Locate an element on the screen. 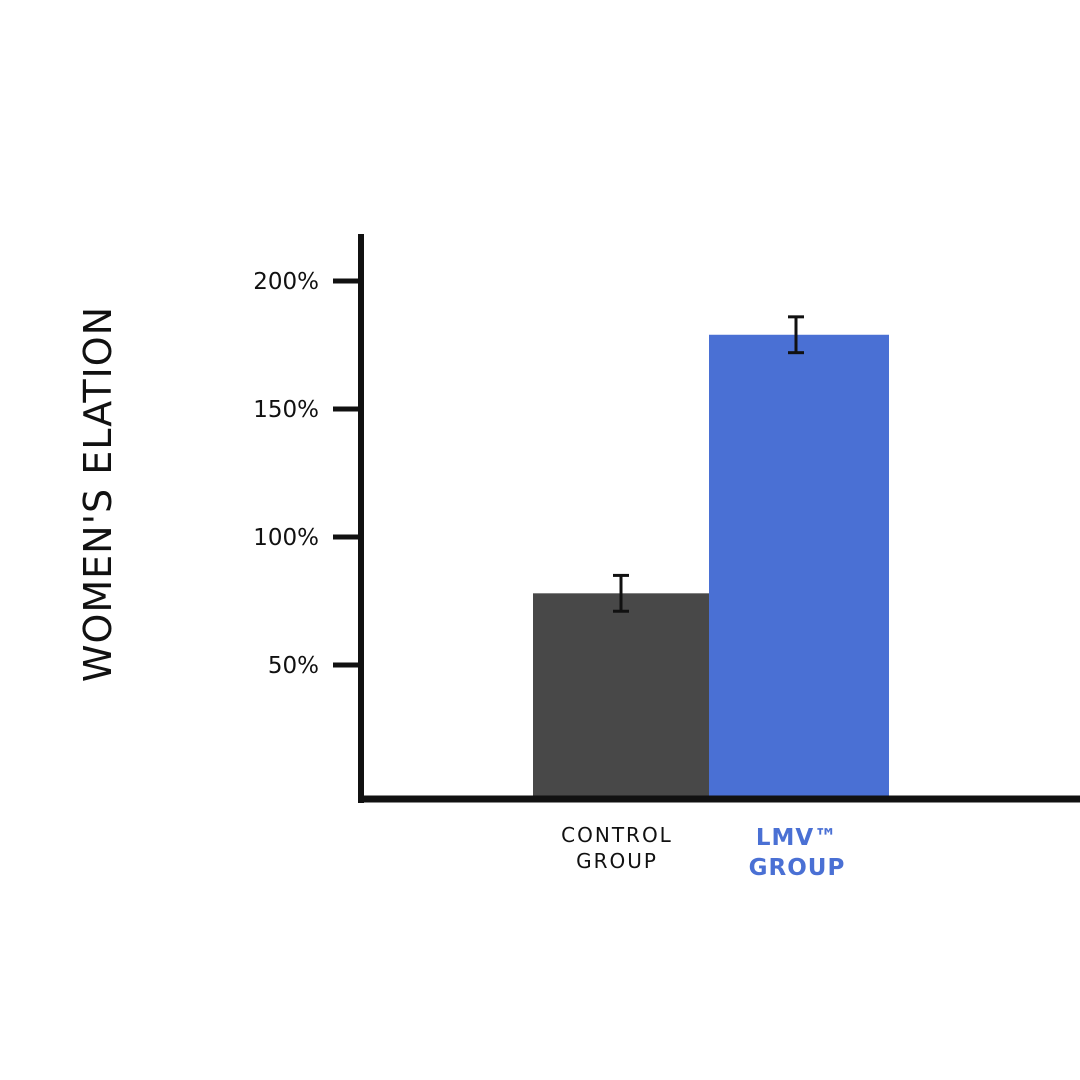  y-axis-label: WOMEN'S ELATION is located at coordinates (98, 494).